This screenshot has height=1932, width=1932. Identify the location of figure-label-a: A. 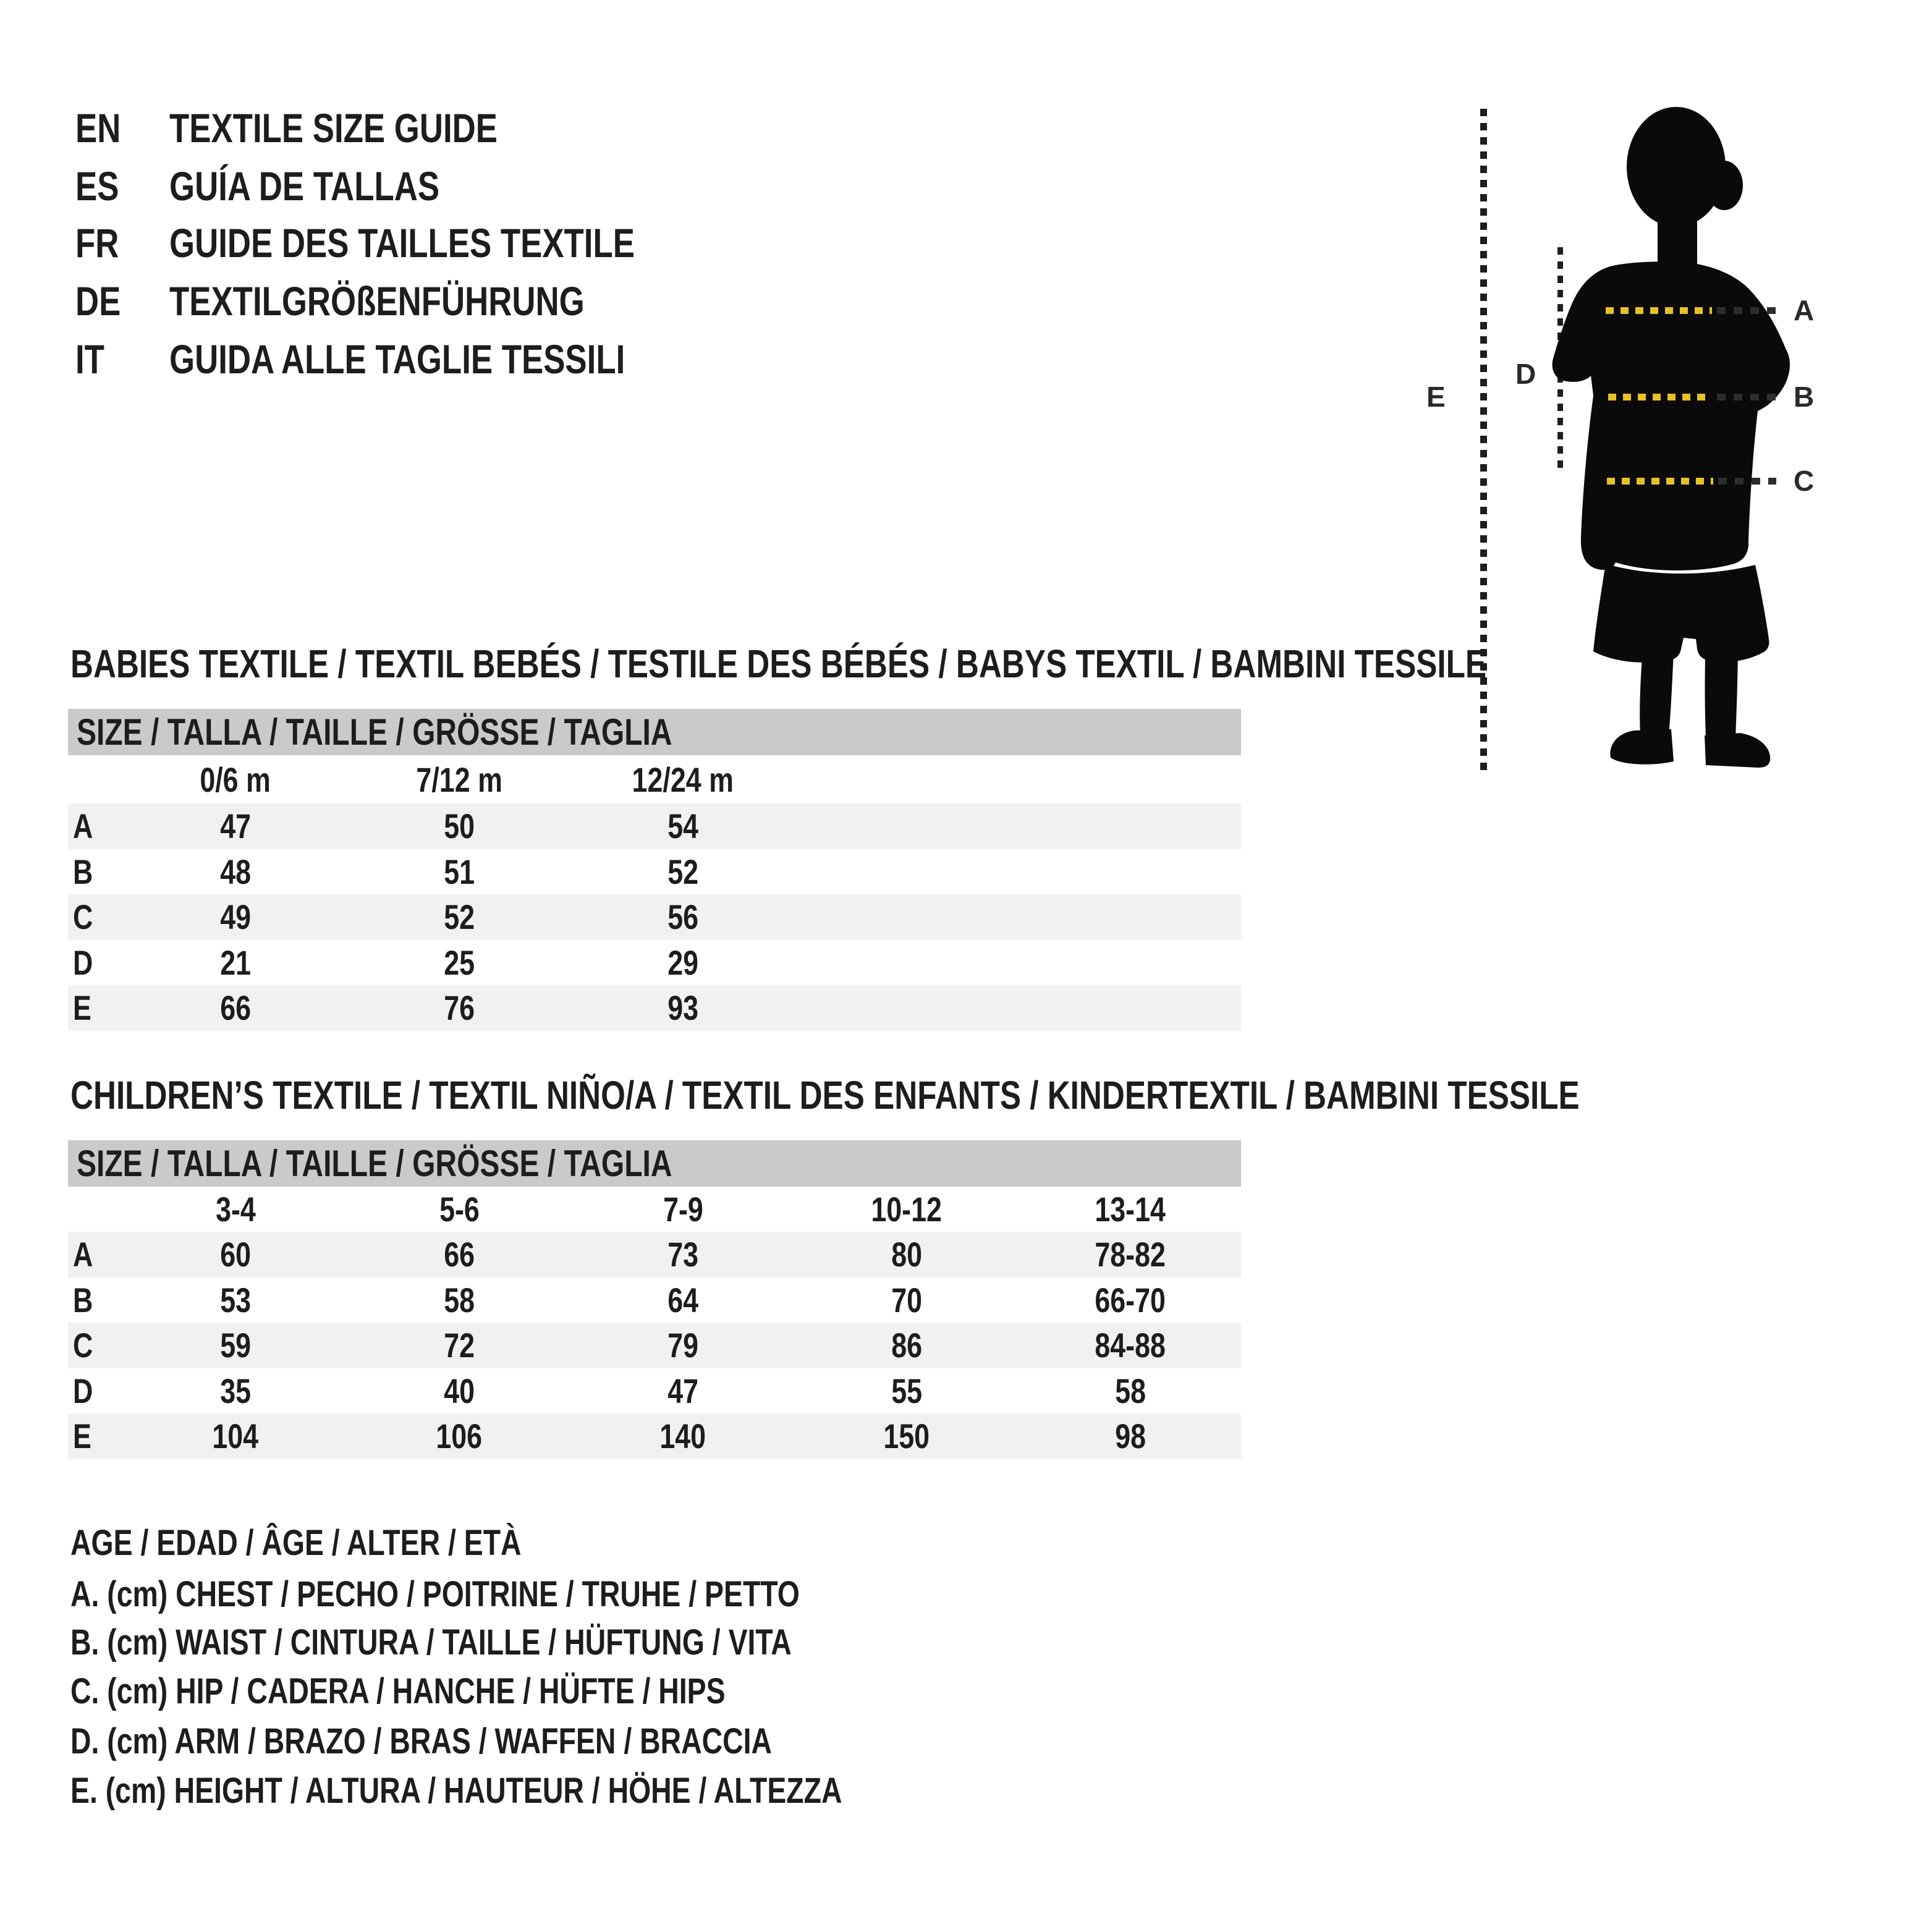
(1804, 310).